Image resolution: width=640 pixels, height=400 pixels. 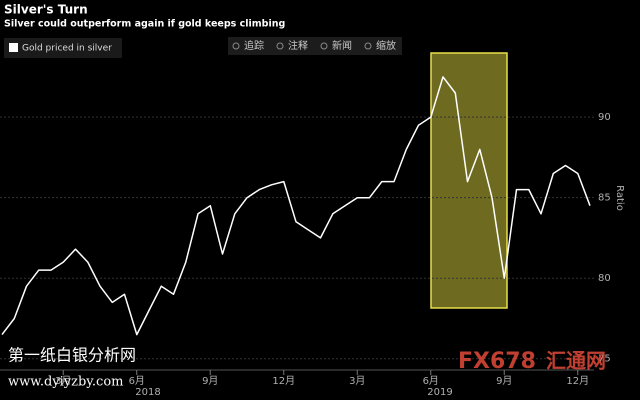 I want to click on year-label: 2018, so click(x=147, y=392).